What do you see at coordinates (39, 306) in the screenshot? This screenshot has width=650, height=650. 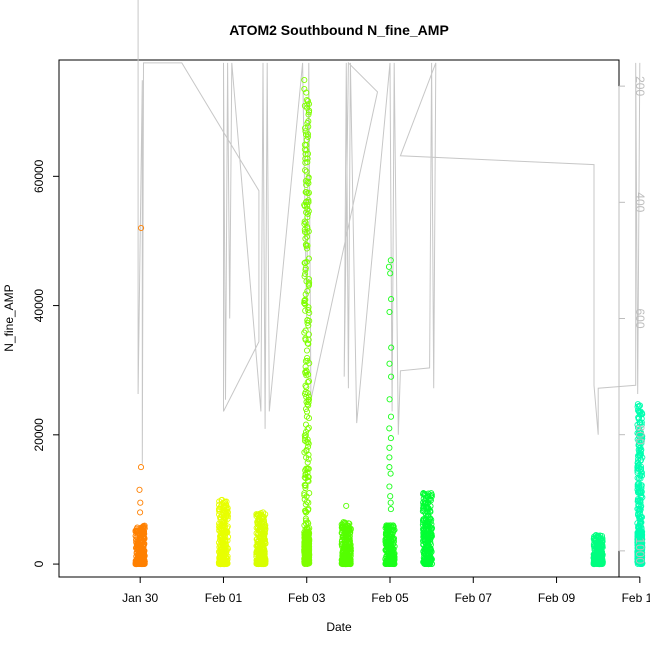 I see `y-tick-label: 40000` at bounding box center [39, 306].